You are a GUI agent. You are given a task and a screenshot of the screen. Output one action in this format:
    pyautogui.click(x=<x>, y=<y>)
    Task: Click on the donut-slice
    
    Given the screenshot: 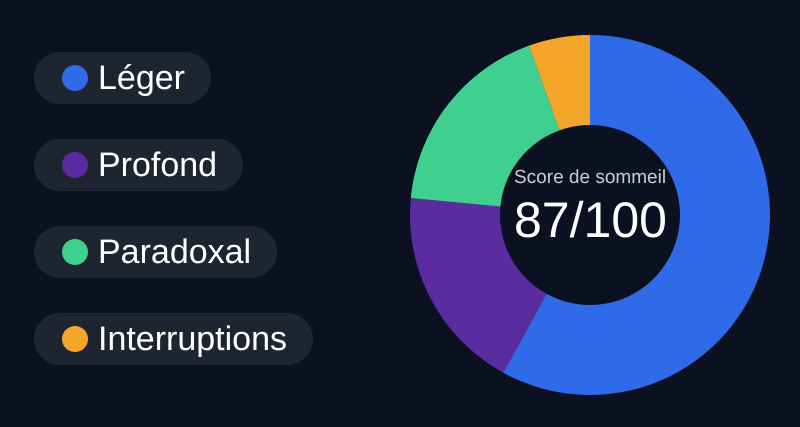 What is the action you would take?
    pyautogui.click(x=559, y=82)
    